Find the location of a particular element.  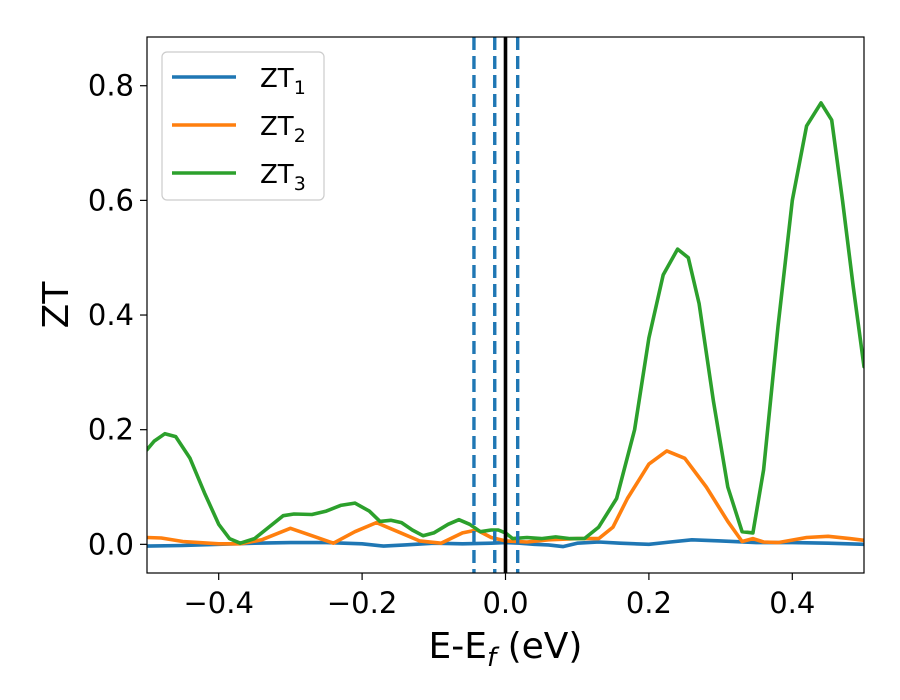

x-axis-ticks: −0.4 −0.2 0.0 0.2 0.4 is located at coordinates (499, 596).